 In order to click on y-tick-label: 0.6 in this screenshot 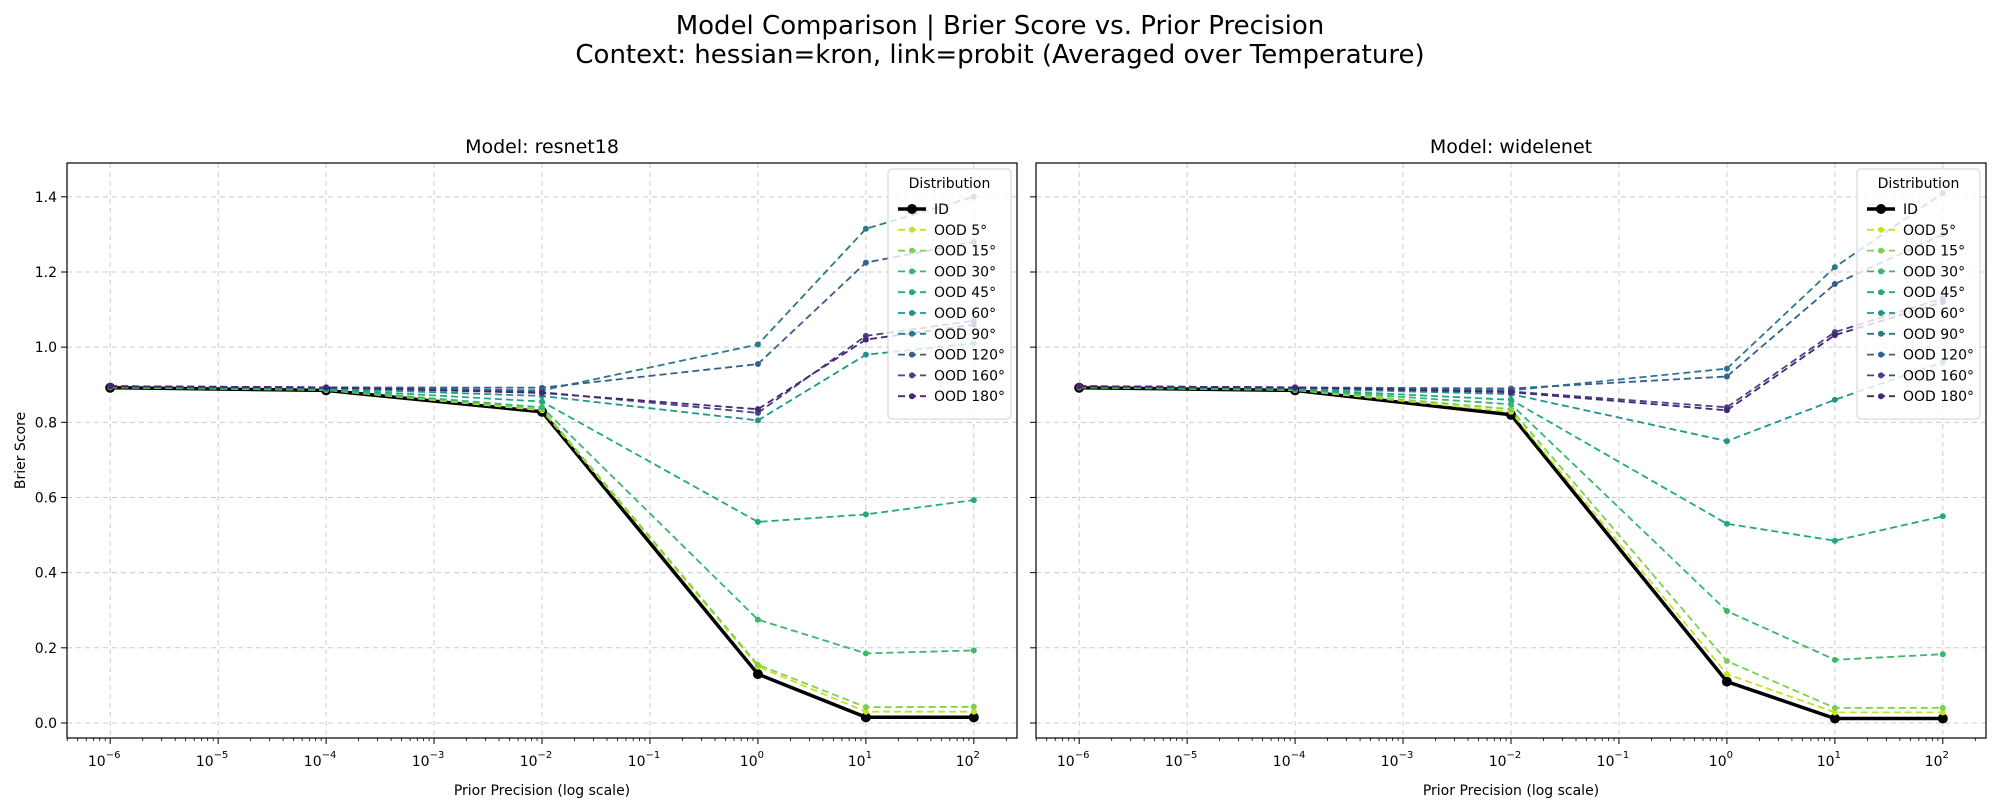, I will do `click(46, 498)`.